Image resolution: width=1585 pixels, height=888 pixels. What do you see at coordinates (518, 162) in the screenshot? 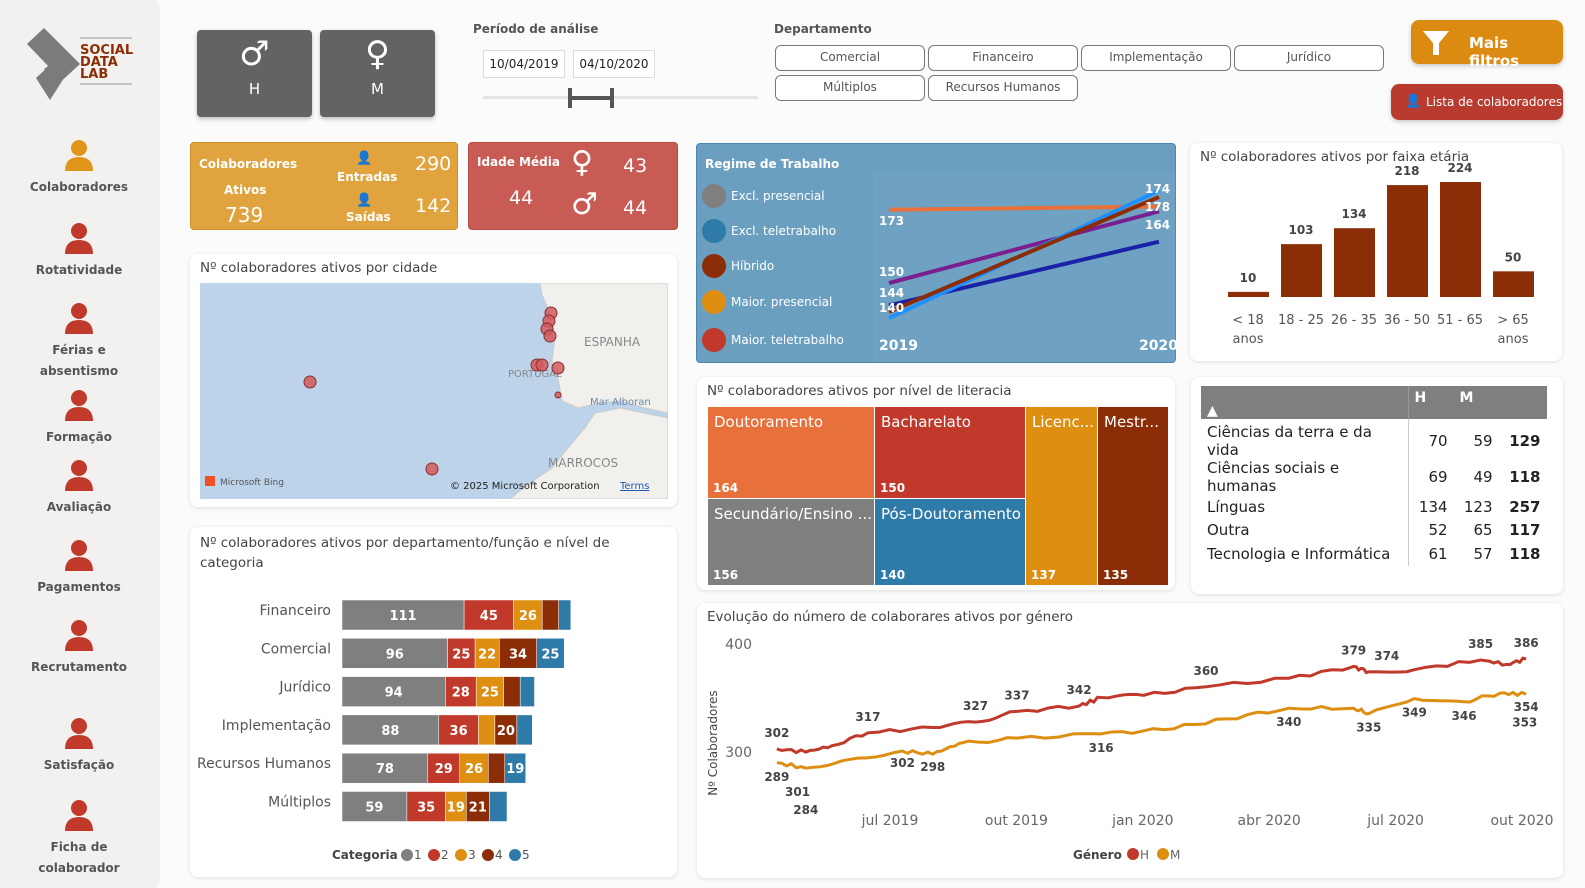
I see `kpi-age-title: Idade Média` at bounding box center [518, 162].